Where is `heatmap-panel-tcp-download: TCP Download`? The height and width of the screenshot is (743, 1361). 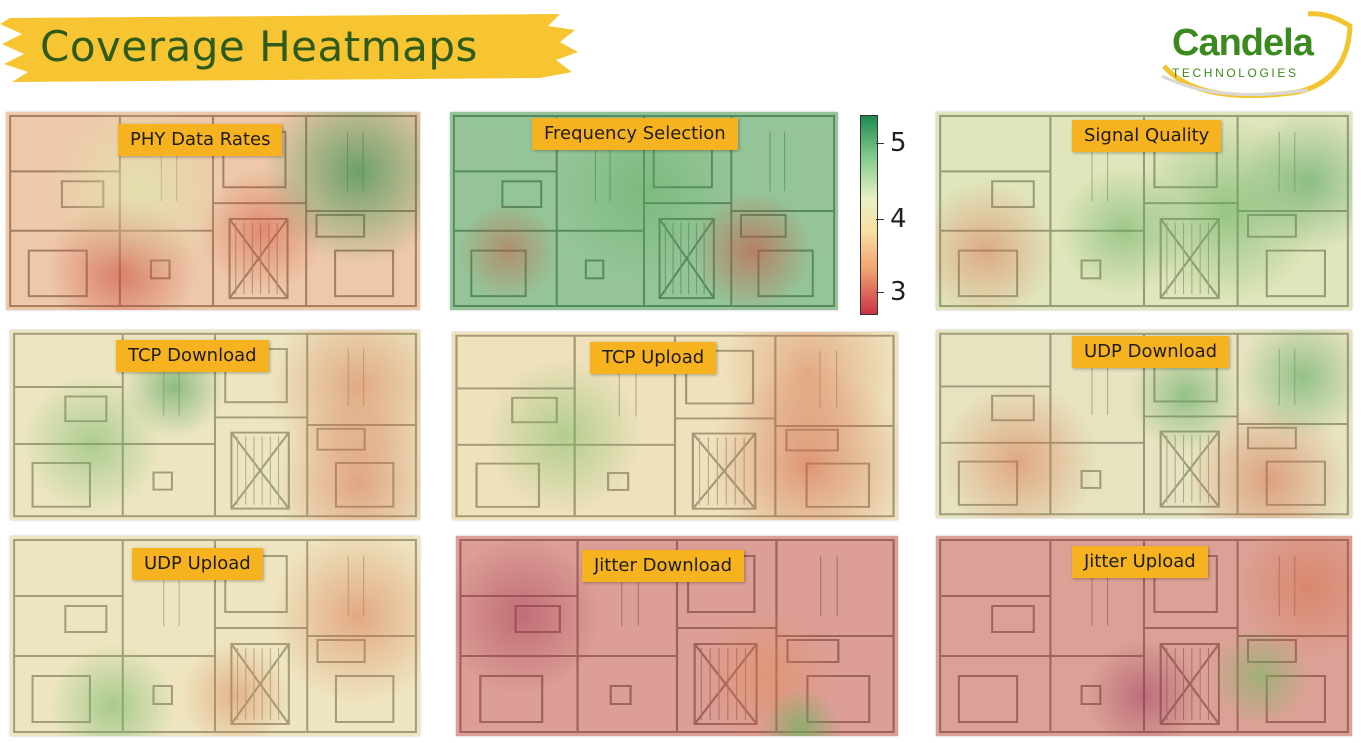
heatmap-panel-tcp-download: TCP Download is located at coordinates (215, 425).